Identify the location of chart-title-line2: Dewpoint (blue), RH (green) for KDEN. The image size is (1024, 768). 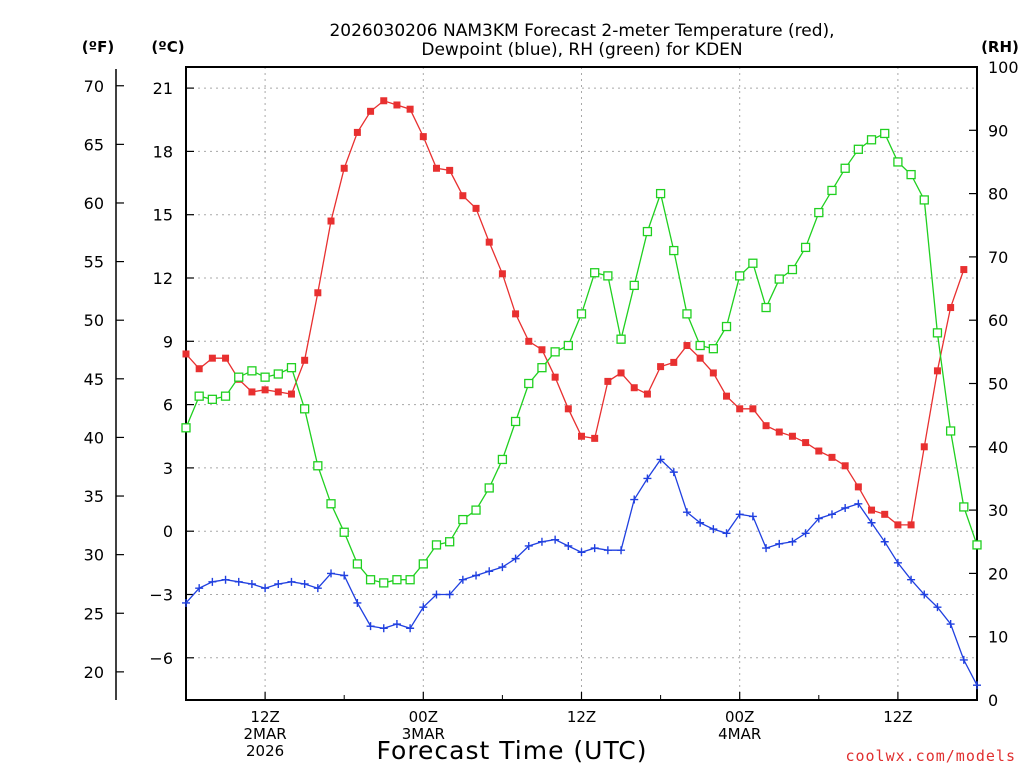
(581, 50).